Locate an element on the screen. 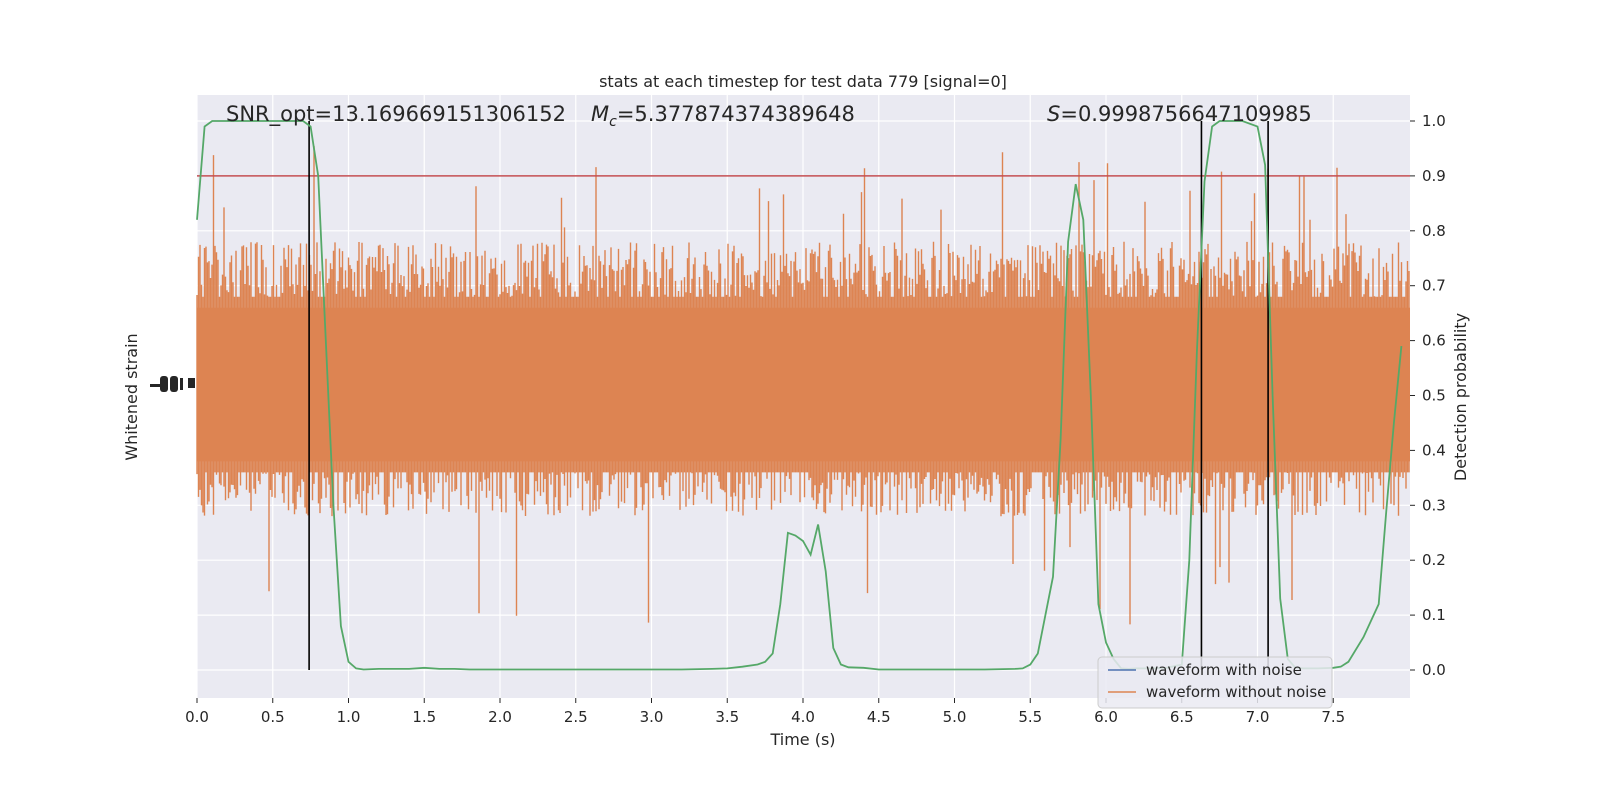 This screenshot has height=800, width=1600. y-tick-label-7: 0.7 is located at coordinates (1434, 286).